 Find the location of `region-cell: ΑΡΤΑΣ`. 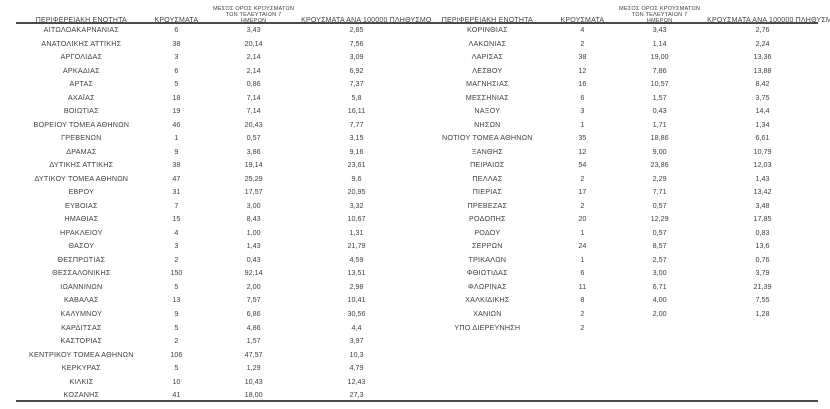

region-cell: ΑΡΤΑΣ is located at coordinates (81, 84).